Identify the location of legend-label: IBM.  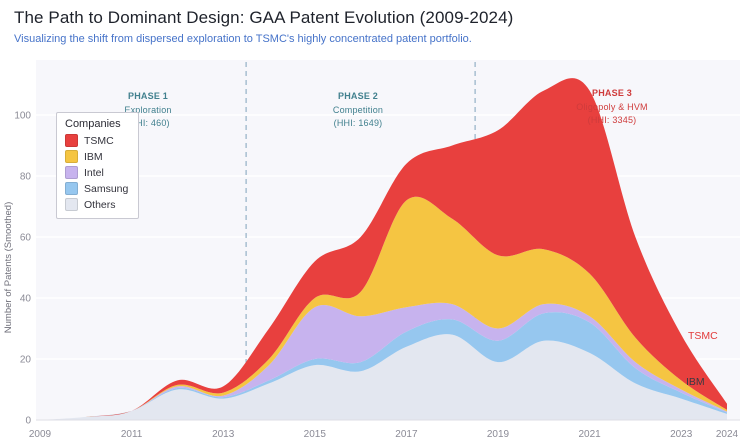
(93, 156).